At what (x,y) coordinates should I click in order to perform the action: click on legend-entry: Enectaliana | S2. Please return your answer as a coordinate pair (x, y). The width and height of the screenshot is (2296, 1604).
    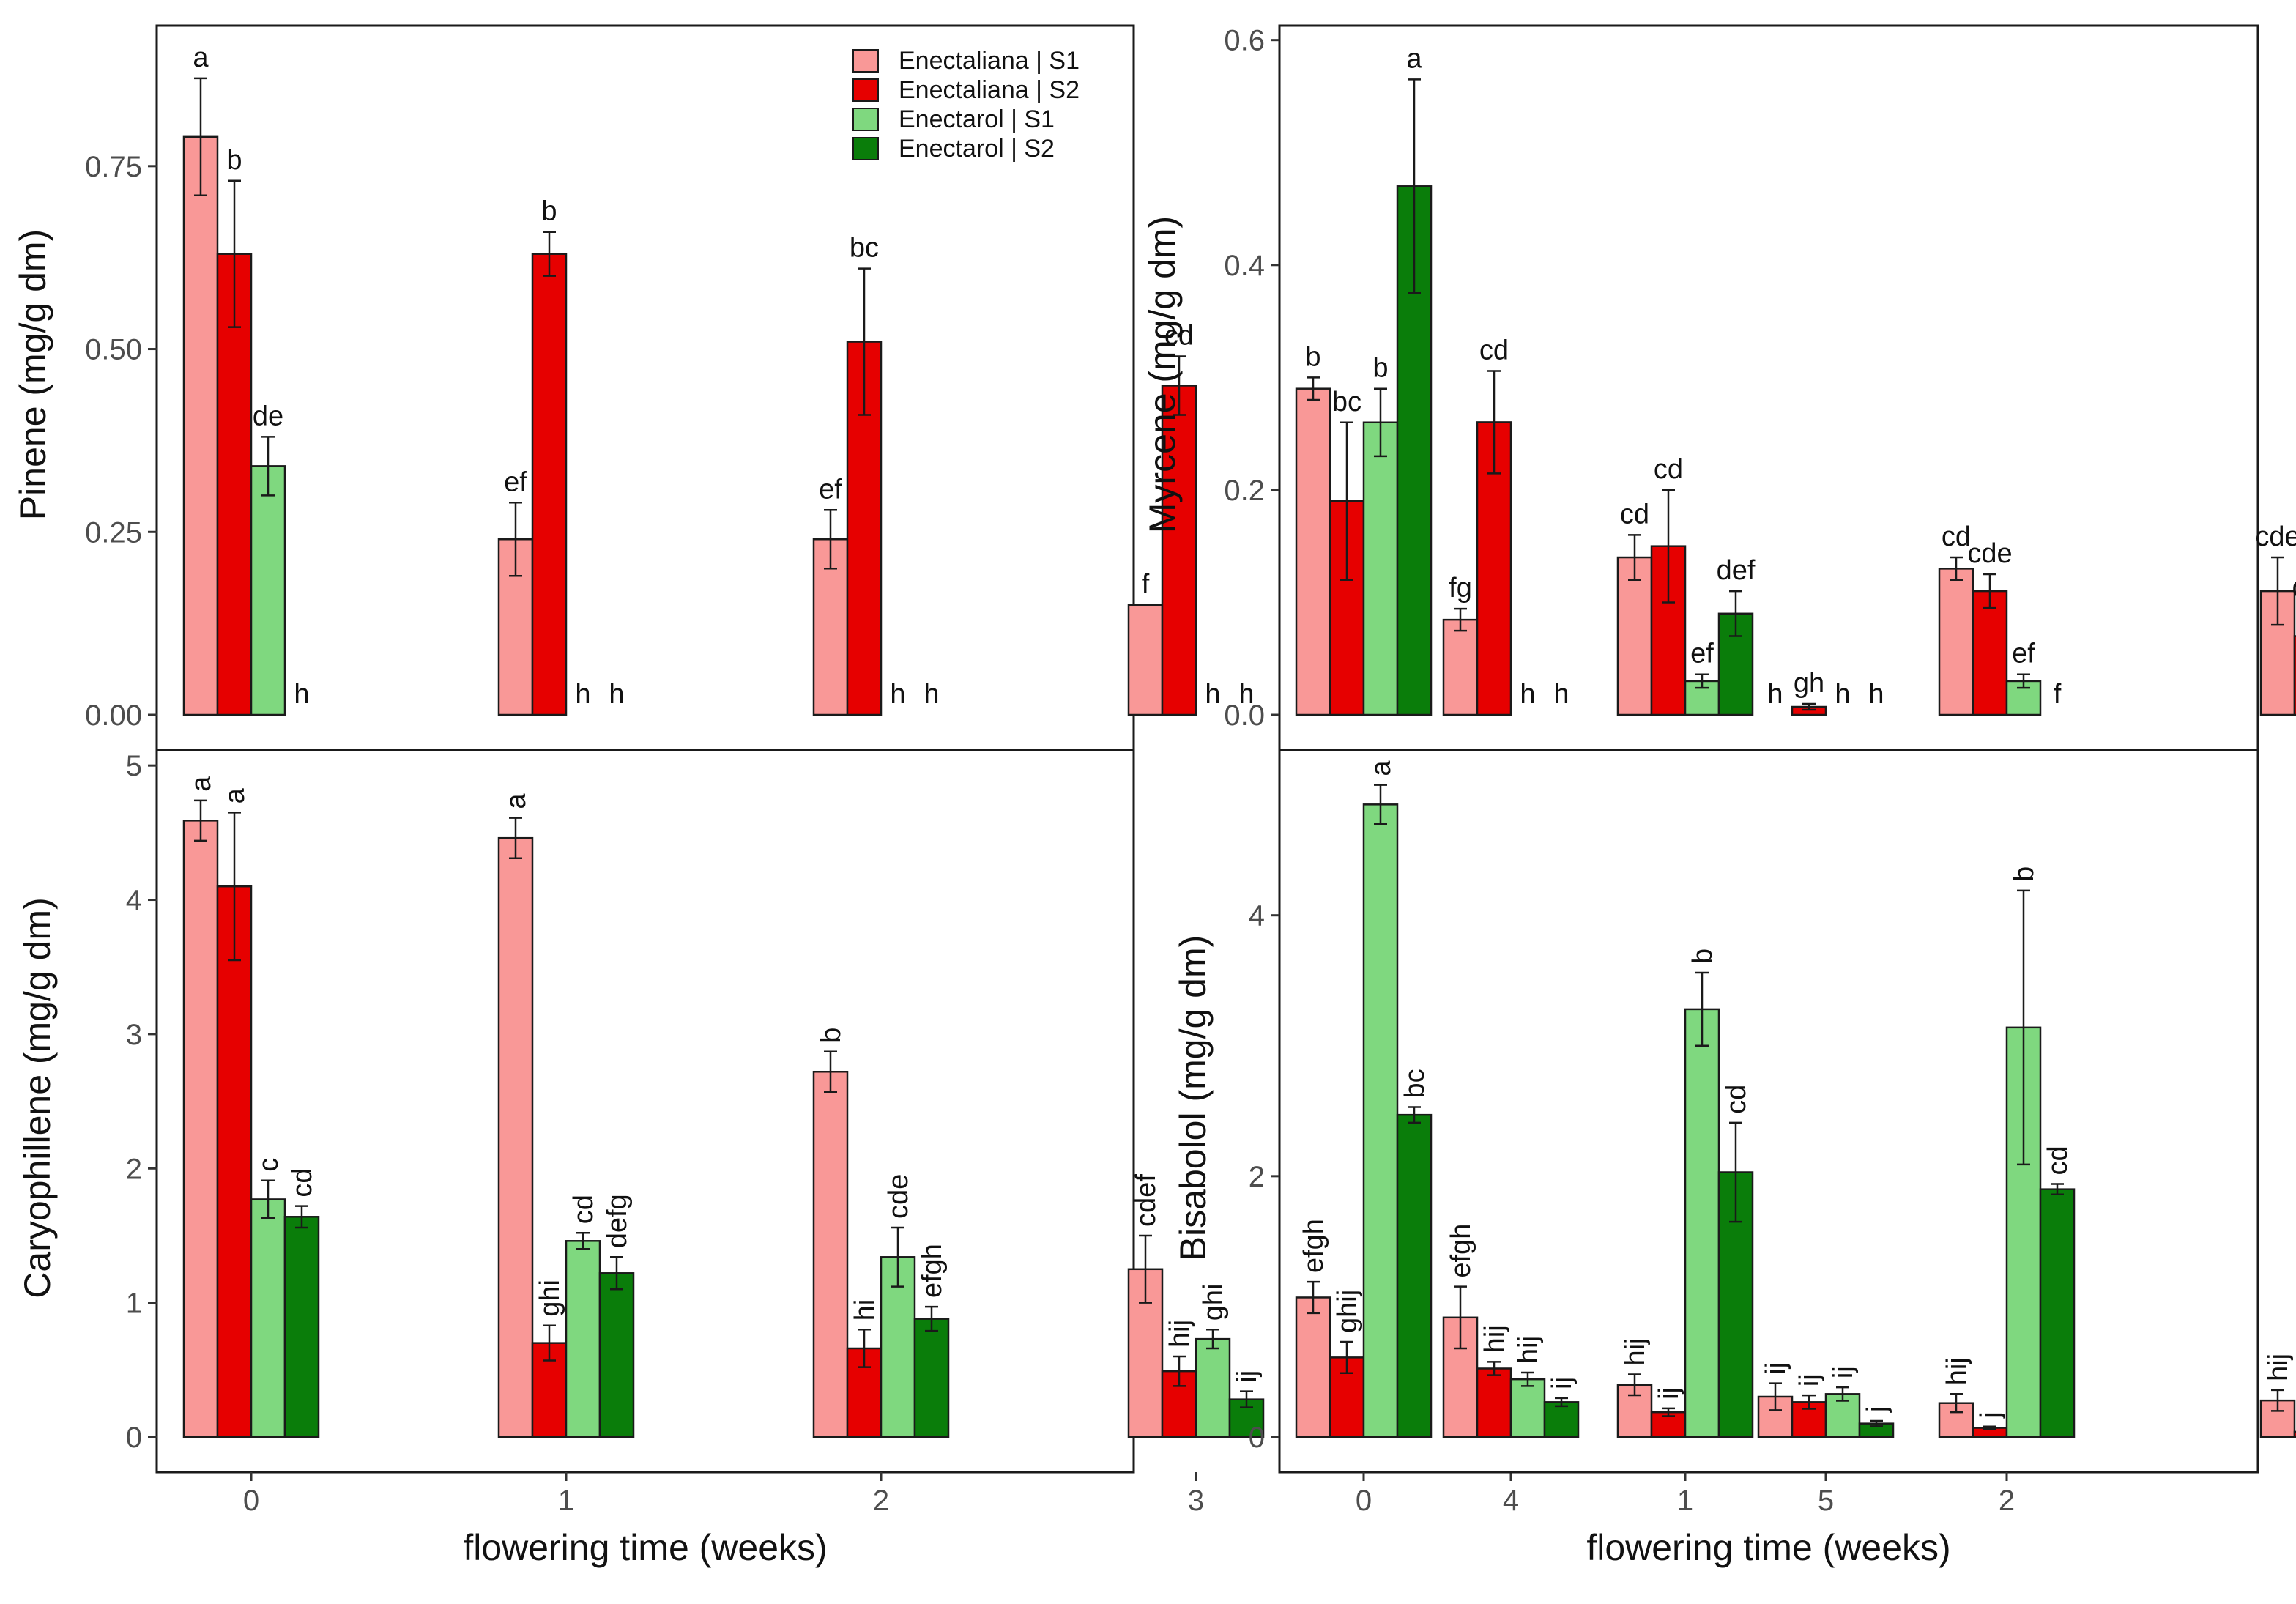
    Looking at the image, I should click on (989, 90).